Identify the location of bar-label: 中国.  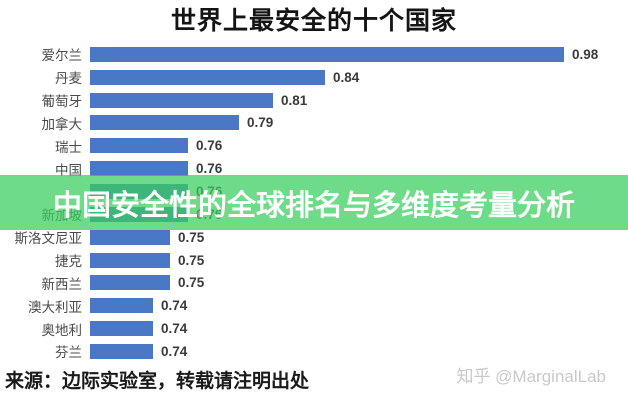
(68, 170).